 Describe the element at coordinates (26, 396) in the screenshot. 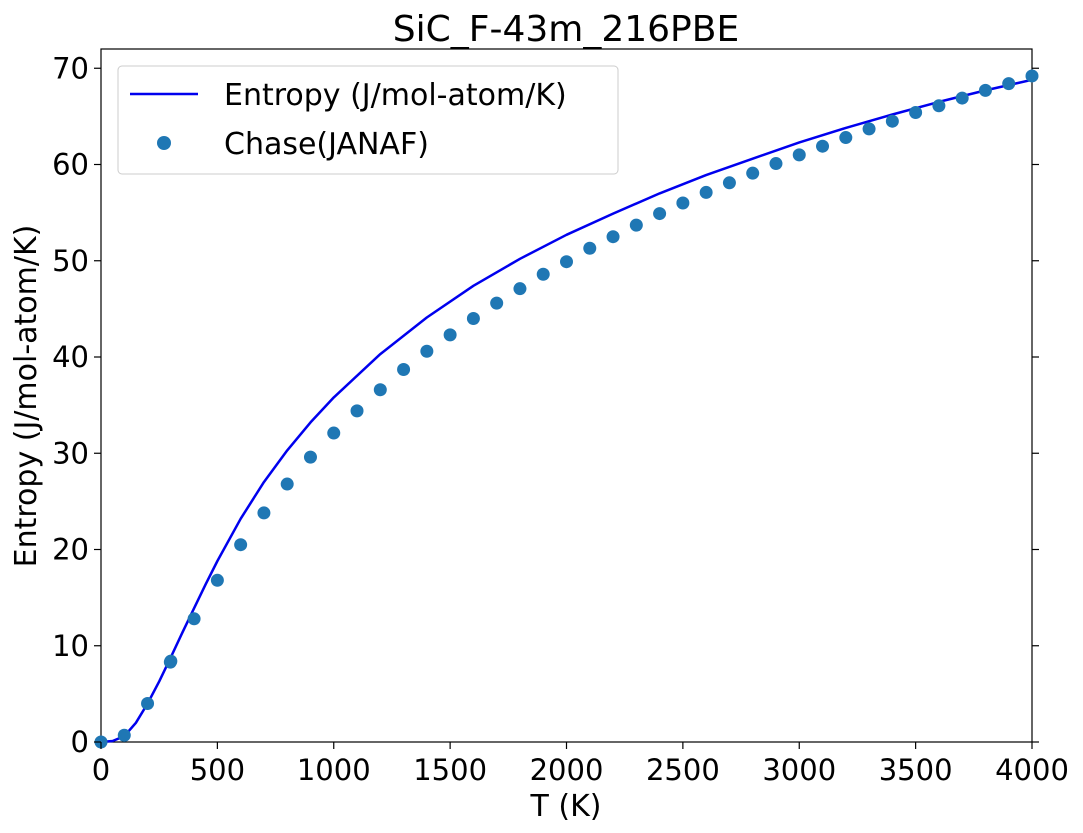

I see `y-axis-label: Entropy (J/mol-atom/K)` at that location.